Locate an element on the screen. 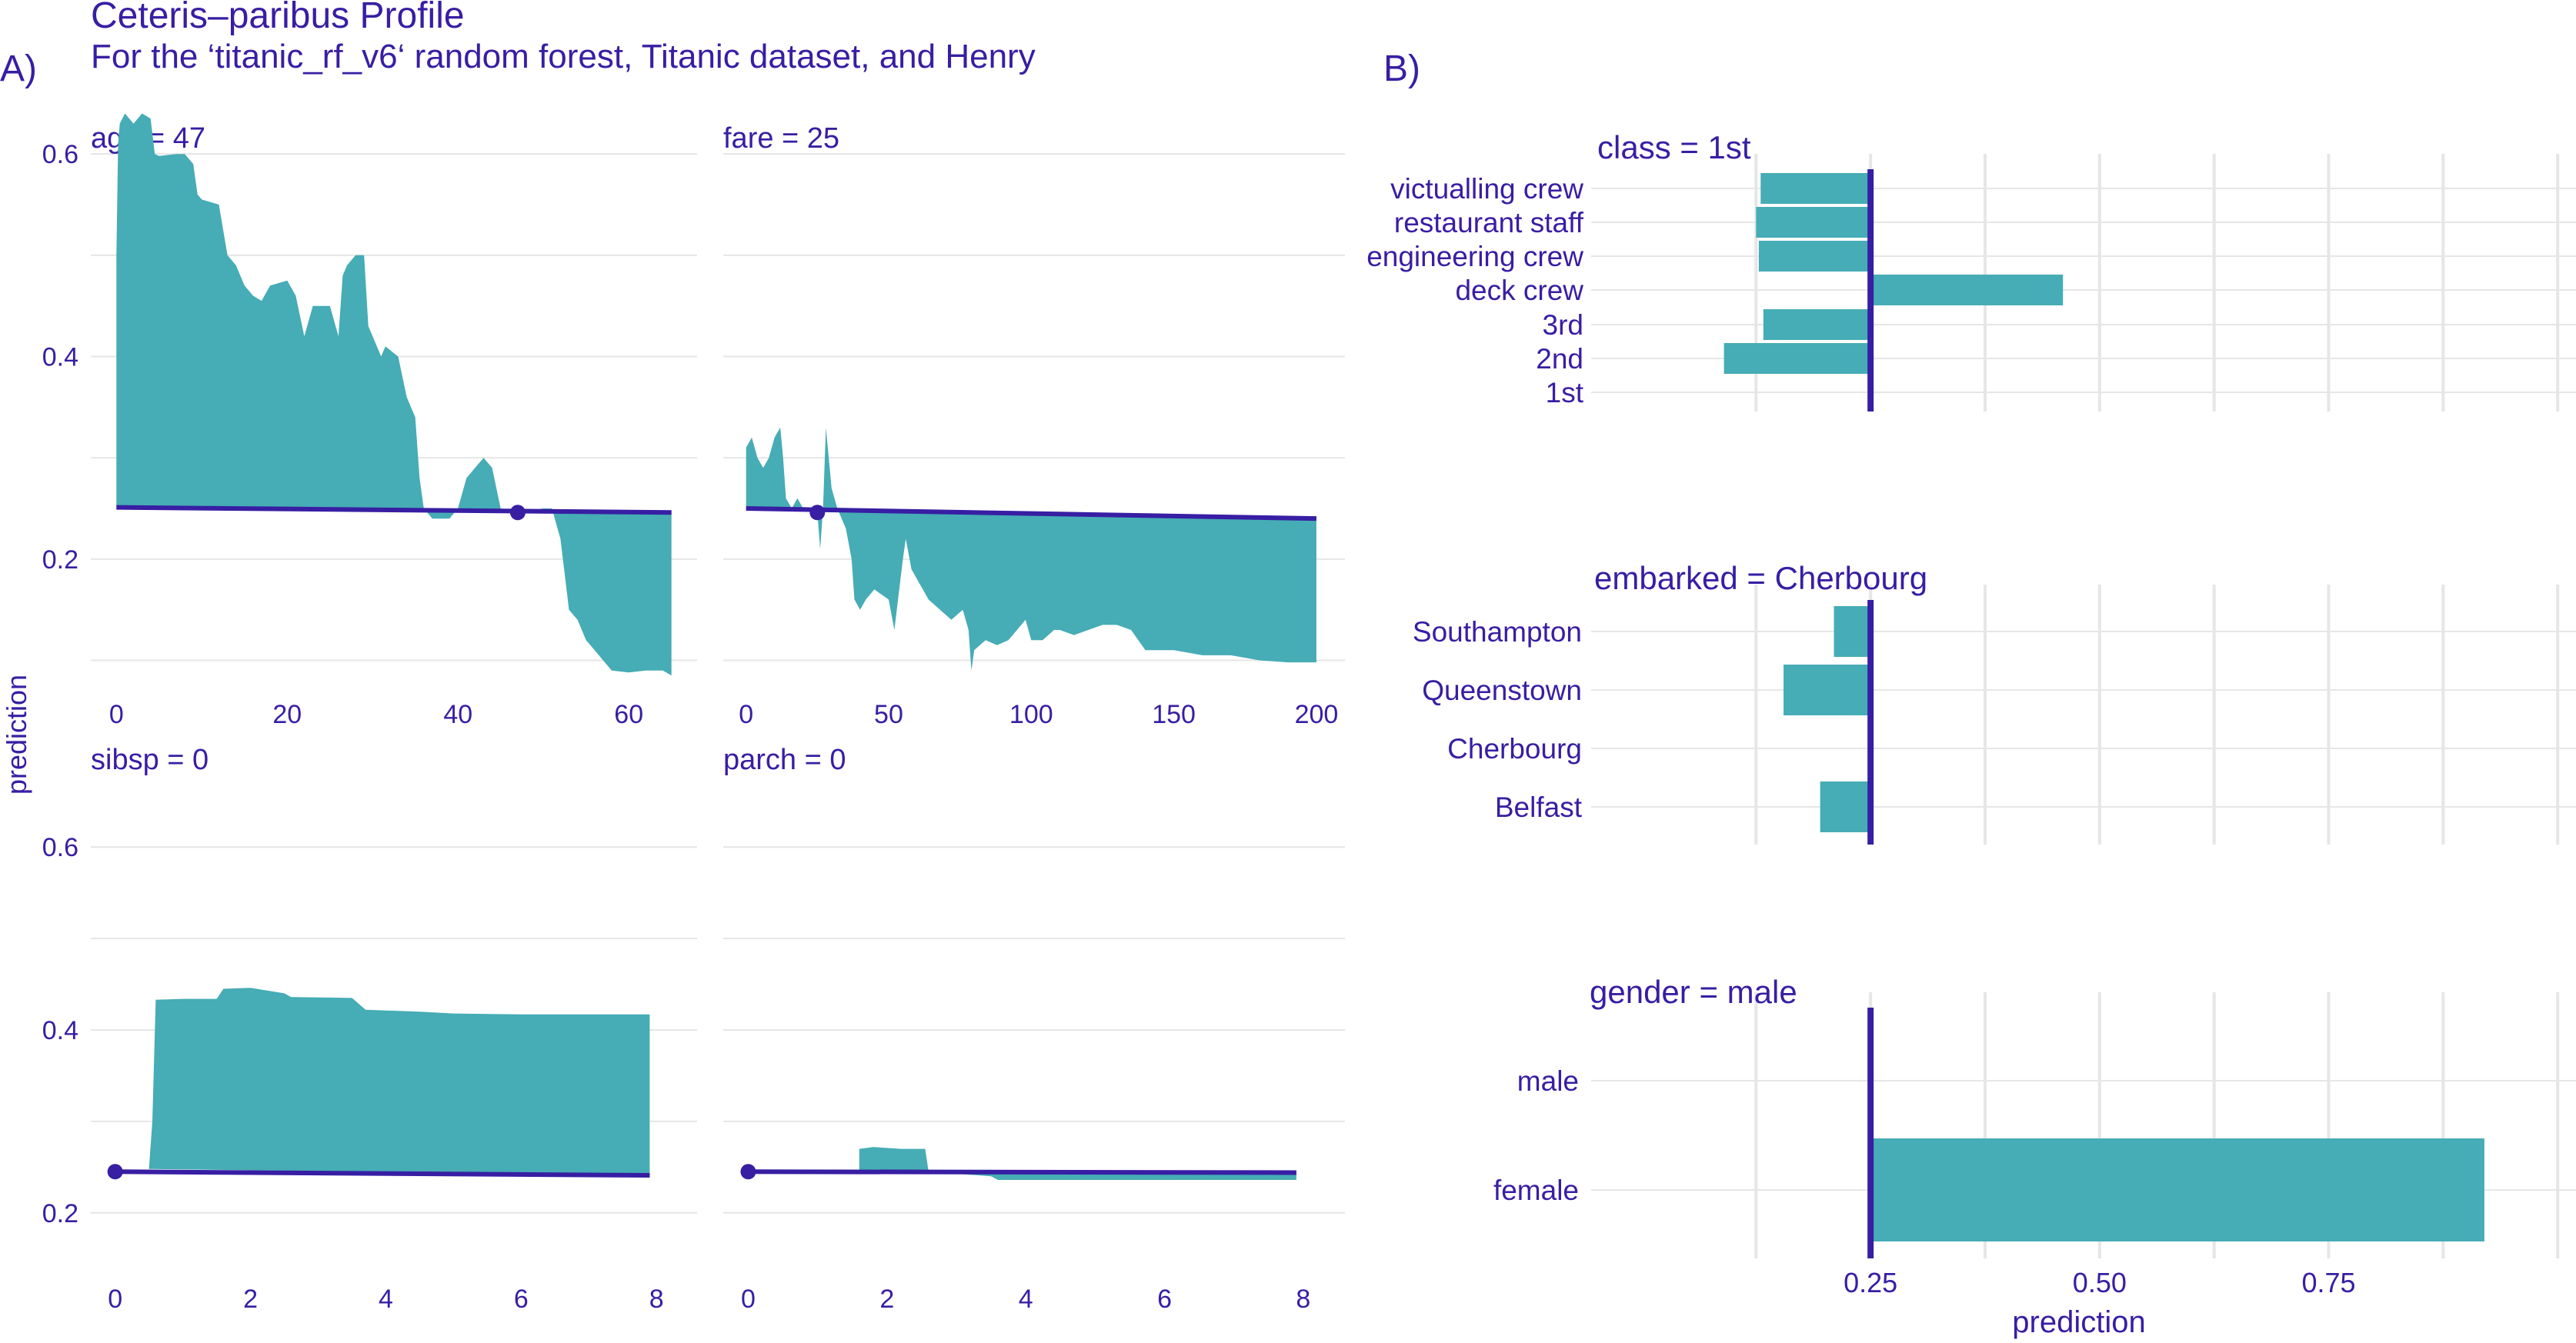 Image resolution: width=2576 pixels, height=1343 pixels. category-label: male is located at coordinates (1548, 1081).